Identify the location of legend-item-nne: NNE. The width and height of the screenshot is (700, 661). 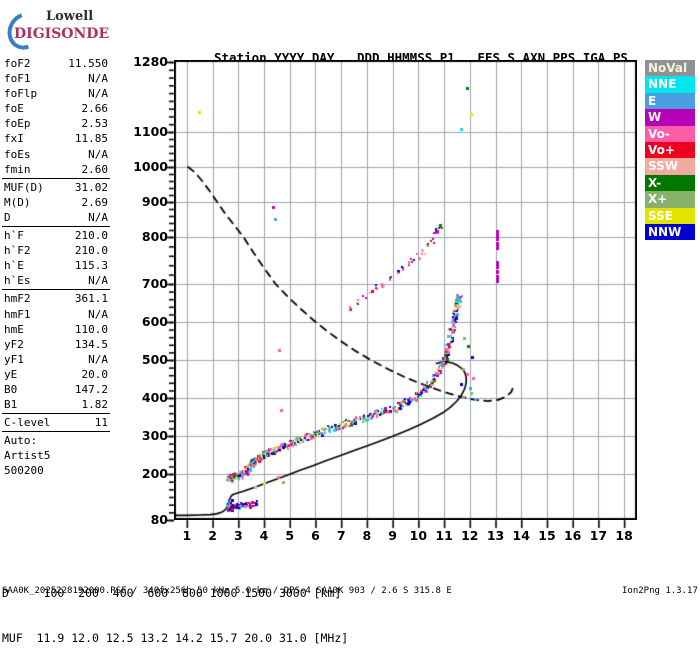
(670, 84).